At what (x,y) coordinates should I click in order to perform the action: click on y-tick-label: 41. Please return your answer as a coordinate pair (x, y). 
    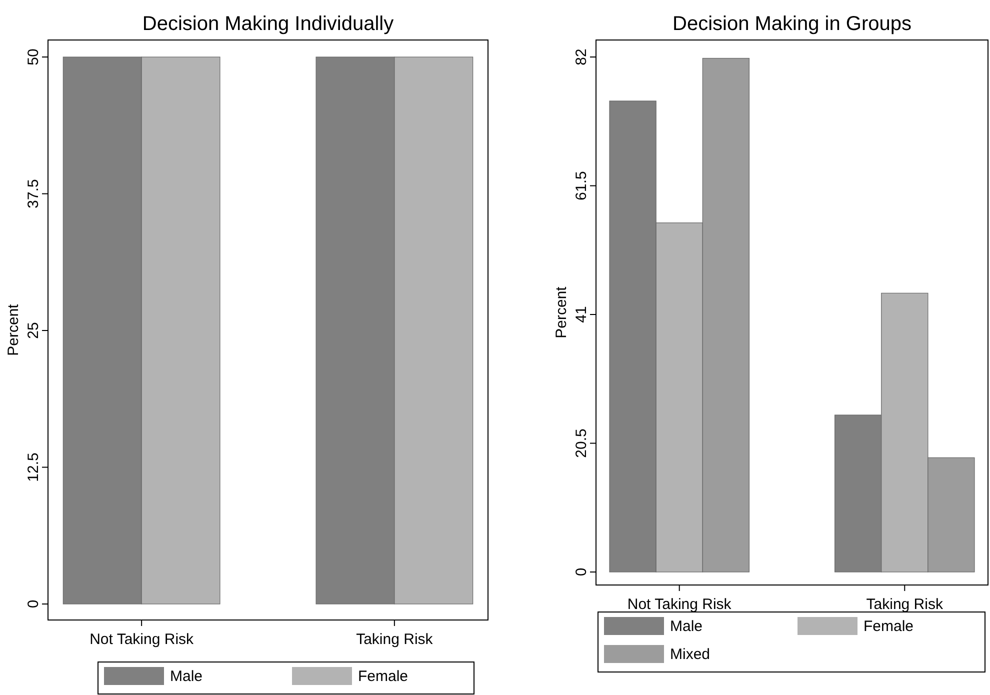
    Looking at the image, I should click on (581, 314).